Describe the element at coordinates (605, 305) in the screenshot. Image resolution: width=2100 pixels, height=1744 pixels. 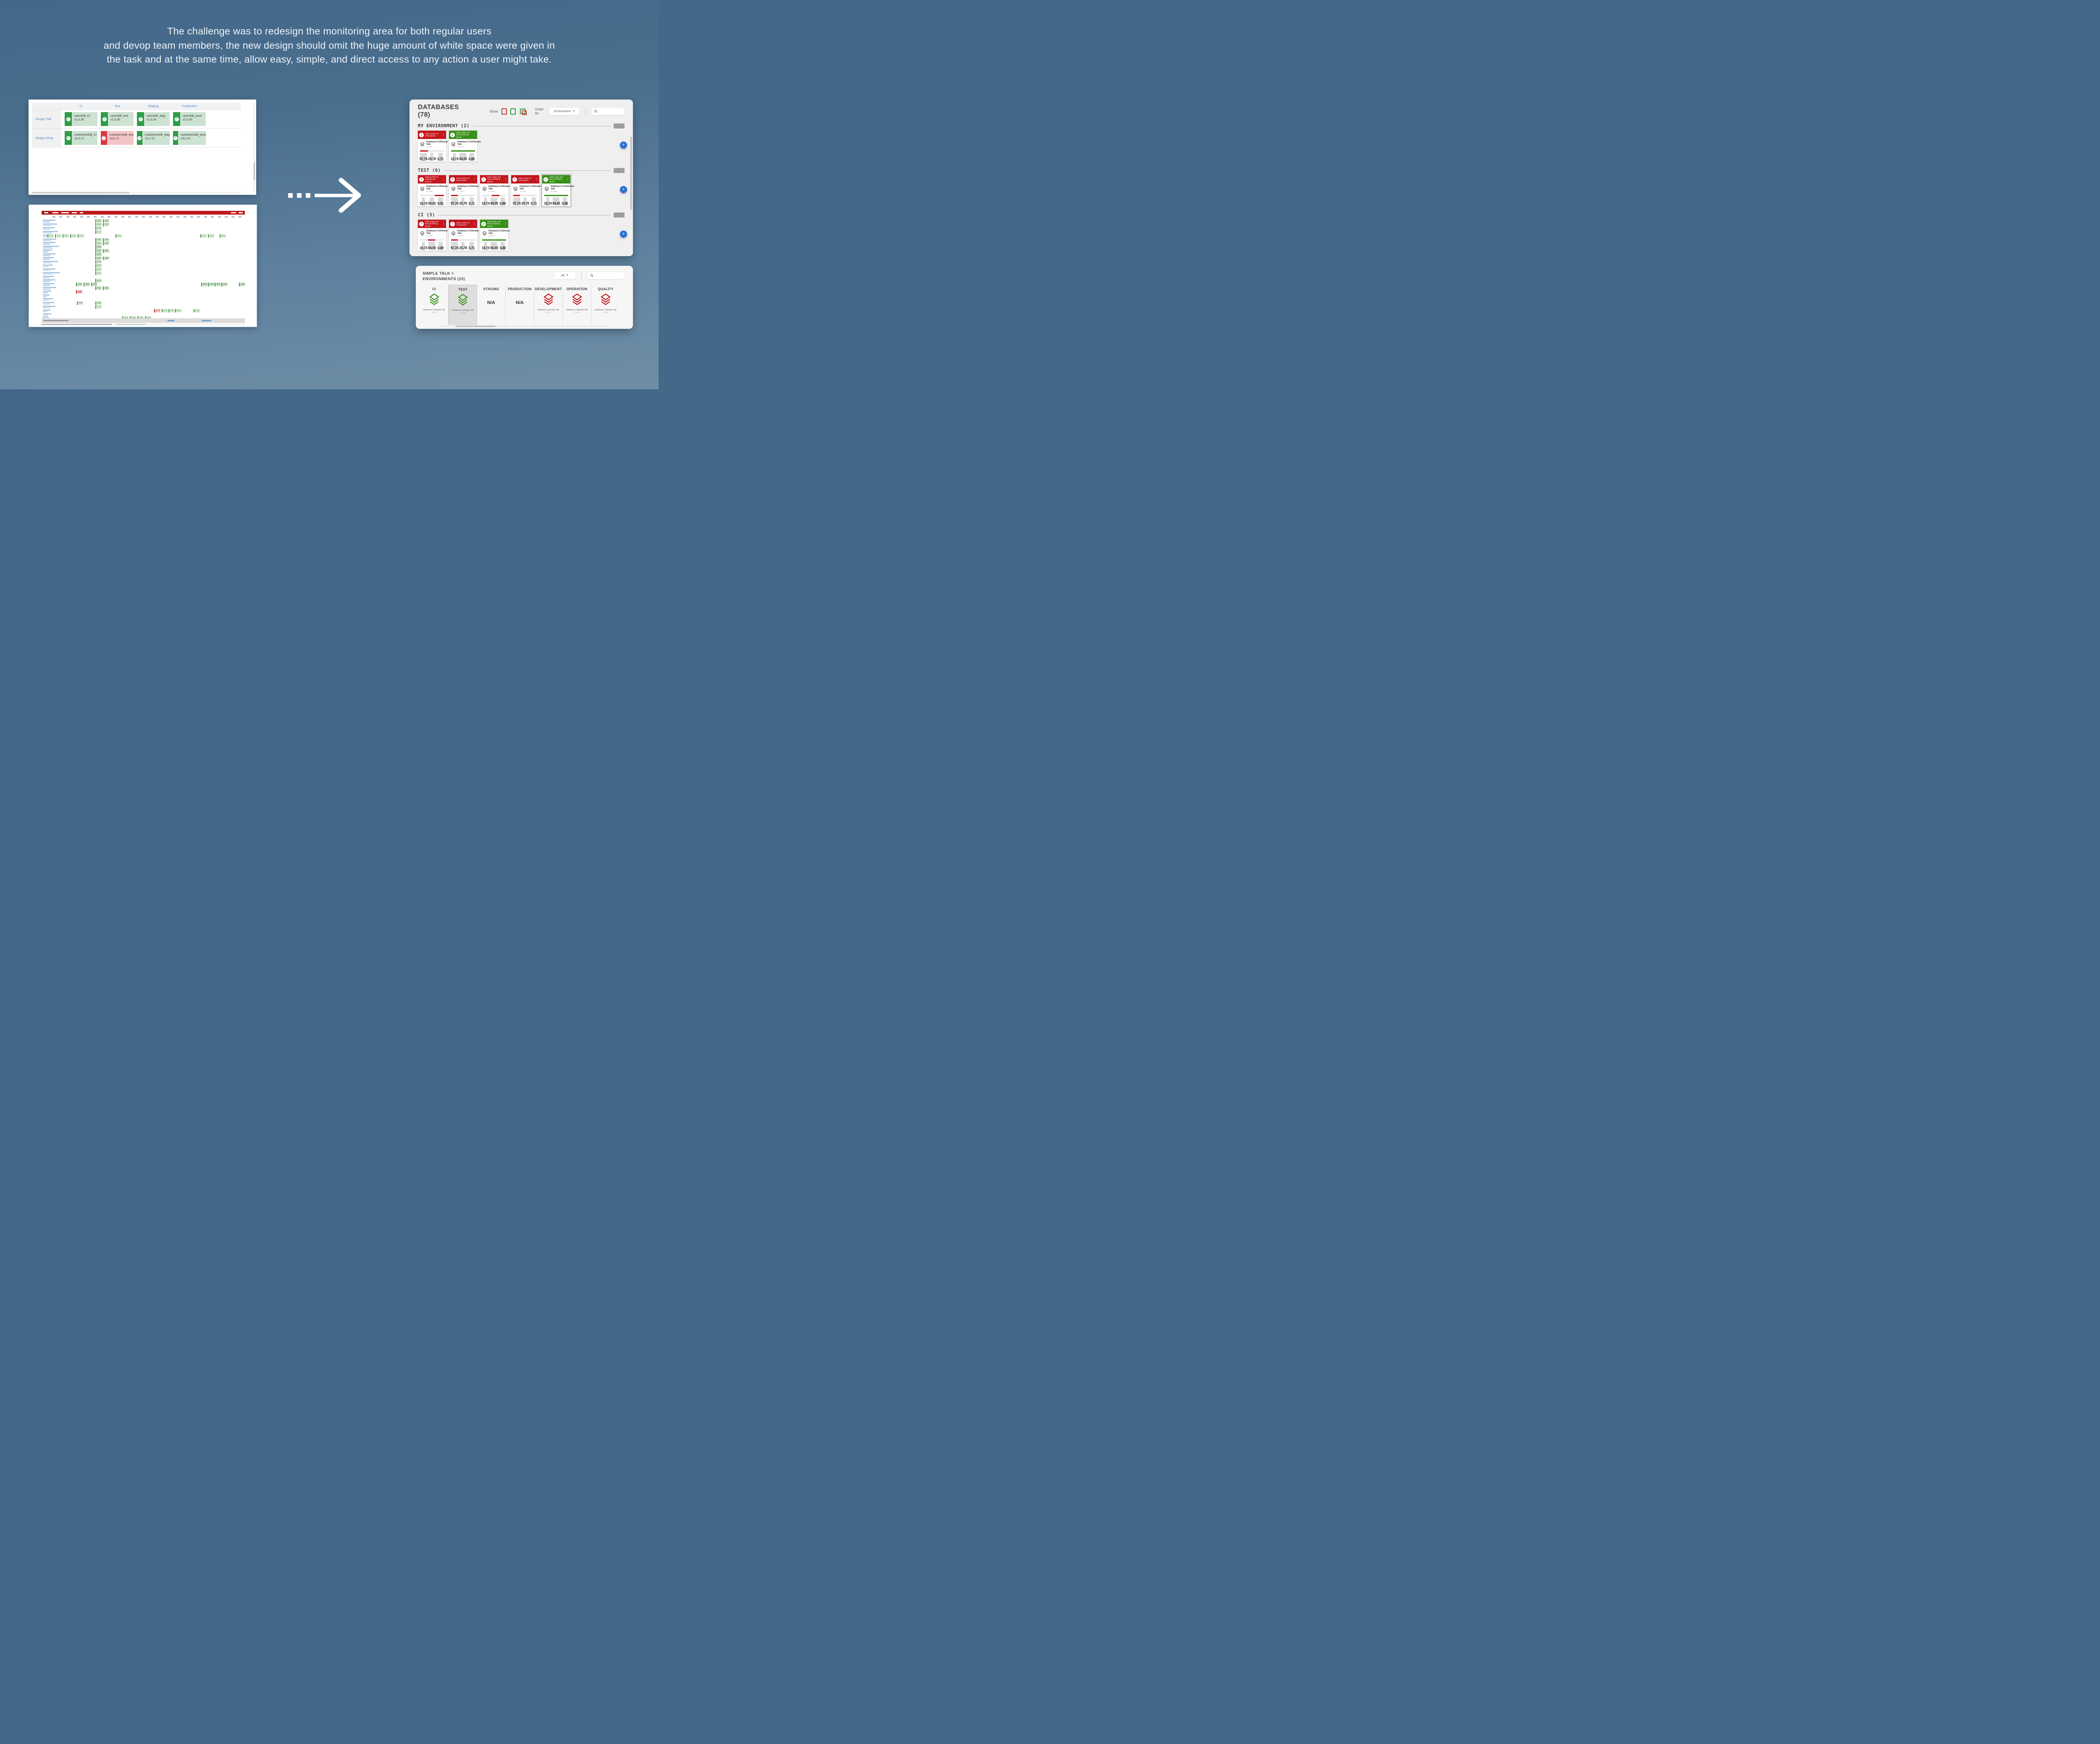
I see `environment-column-quality: QUALITY Database1.CI/Simple Talk v1.0.35` at that location.